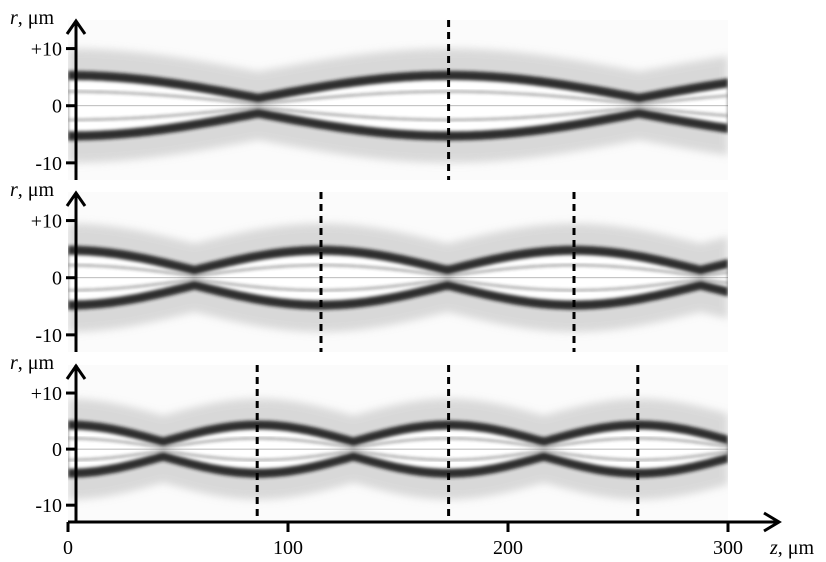 The width and height of the screenshot is (826, 562). What do you see at coordinates (403, 540) in the screenshot?
I see `x-axis-ticks: 0 100 200 300` at bounding box center [403, 540].